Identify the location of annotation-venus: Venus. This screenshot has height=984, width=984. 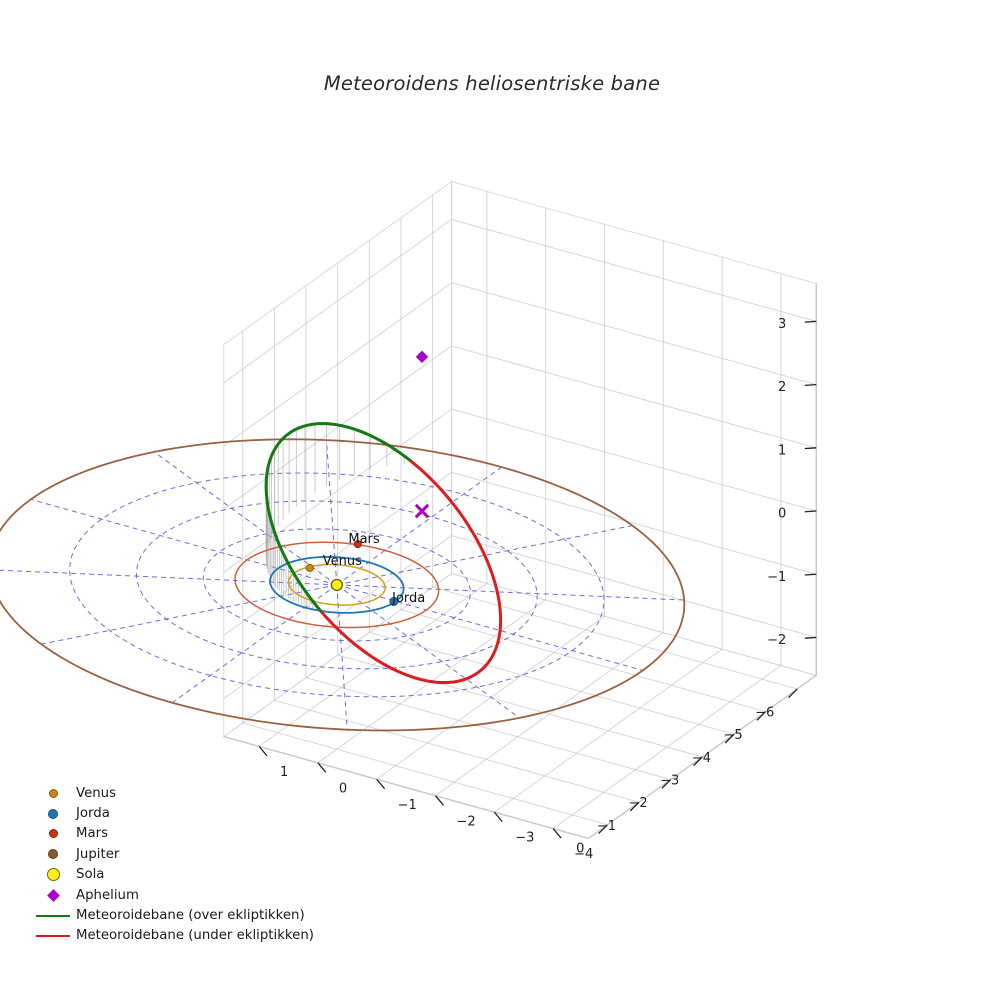
(342, 561).